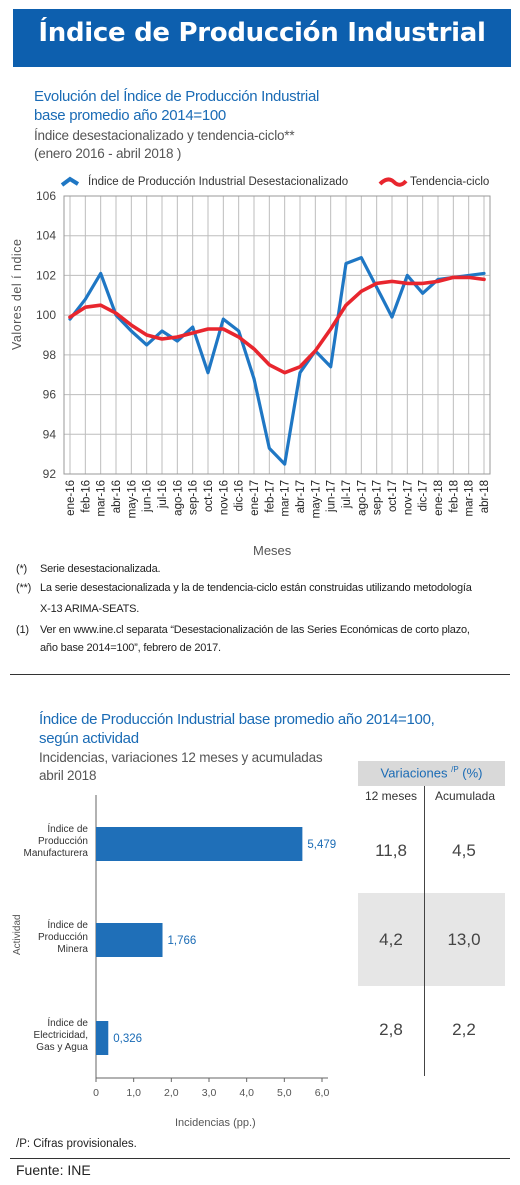 Image resolution: width=520 pixels, height=1185 pixels. Describe the element at coordinates (194, 497) in the screenshot. I see `x-tick-label: sep-16` at that location.